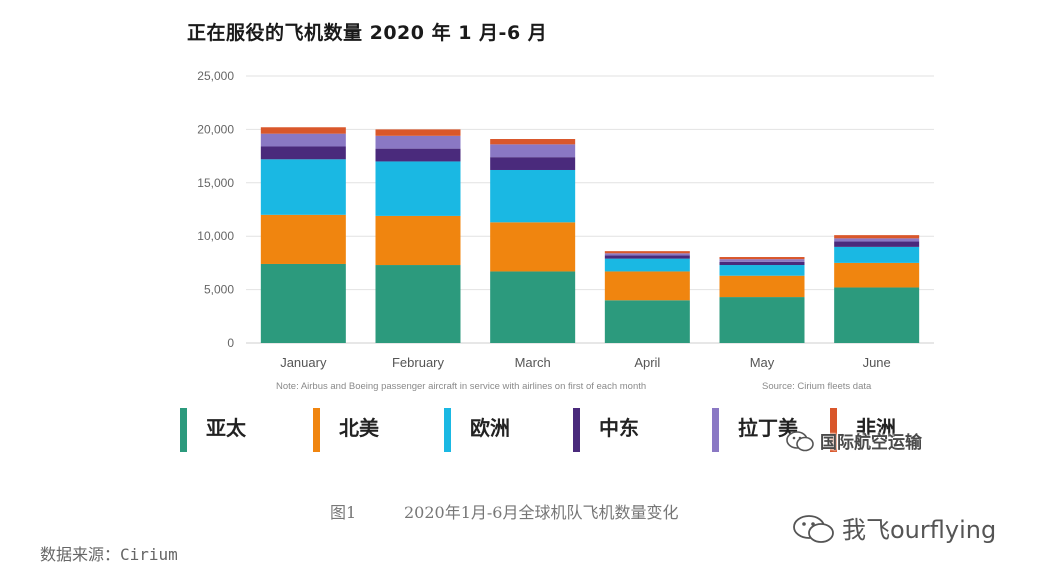 This screenshot has width=1043, height=574. Describe the element at coordinates (490, 428) in the screenshot. I see `legend-label: 欧洲` at that location.